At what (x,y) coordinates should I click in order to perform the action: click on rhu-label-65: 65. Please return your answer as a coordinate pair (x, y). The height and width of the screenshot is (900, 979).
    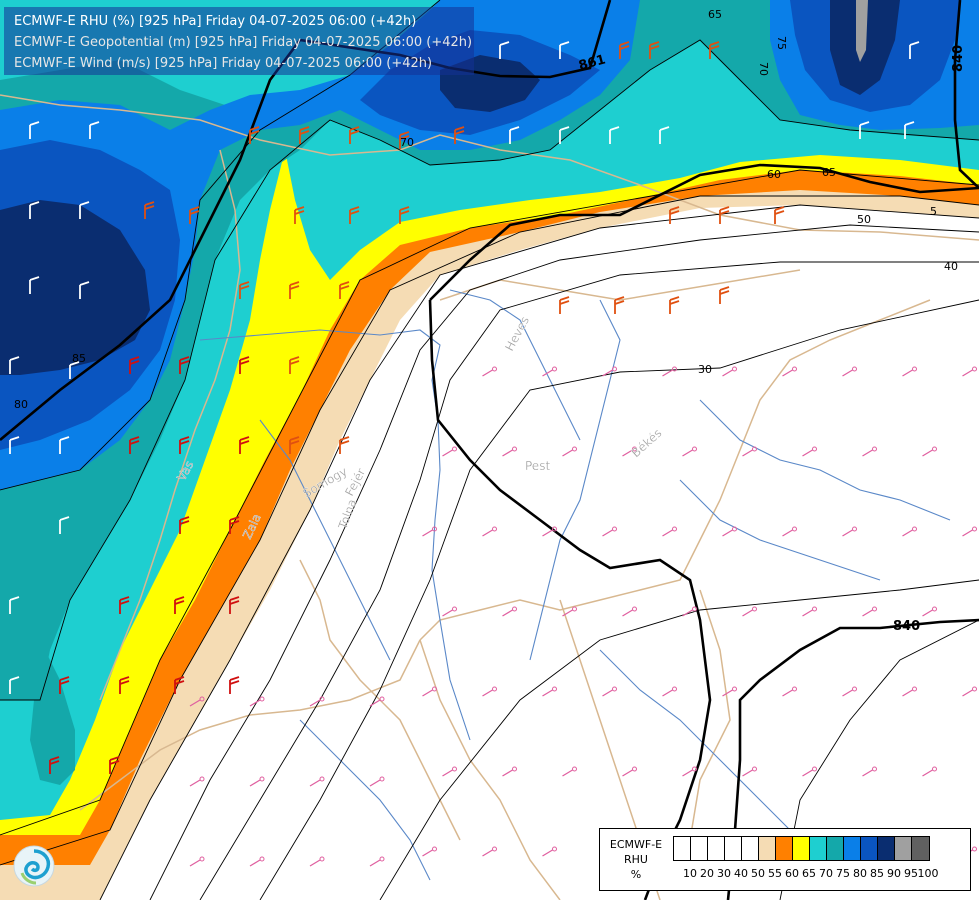
    Looking at the image, I should click on (829, 172).